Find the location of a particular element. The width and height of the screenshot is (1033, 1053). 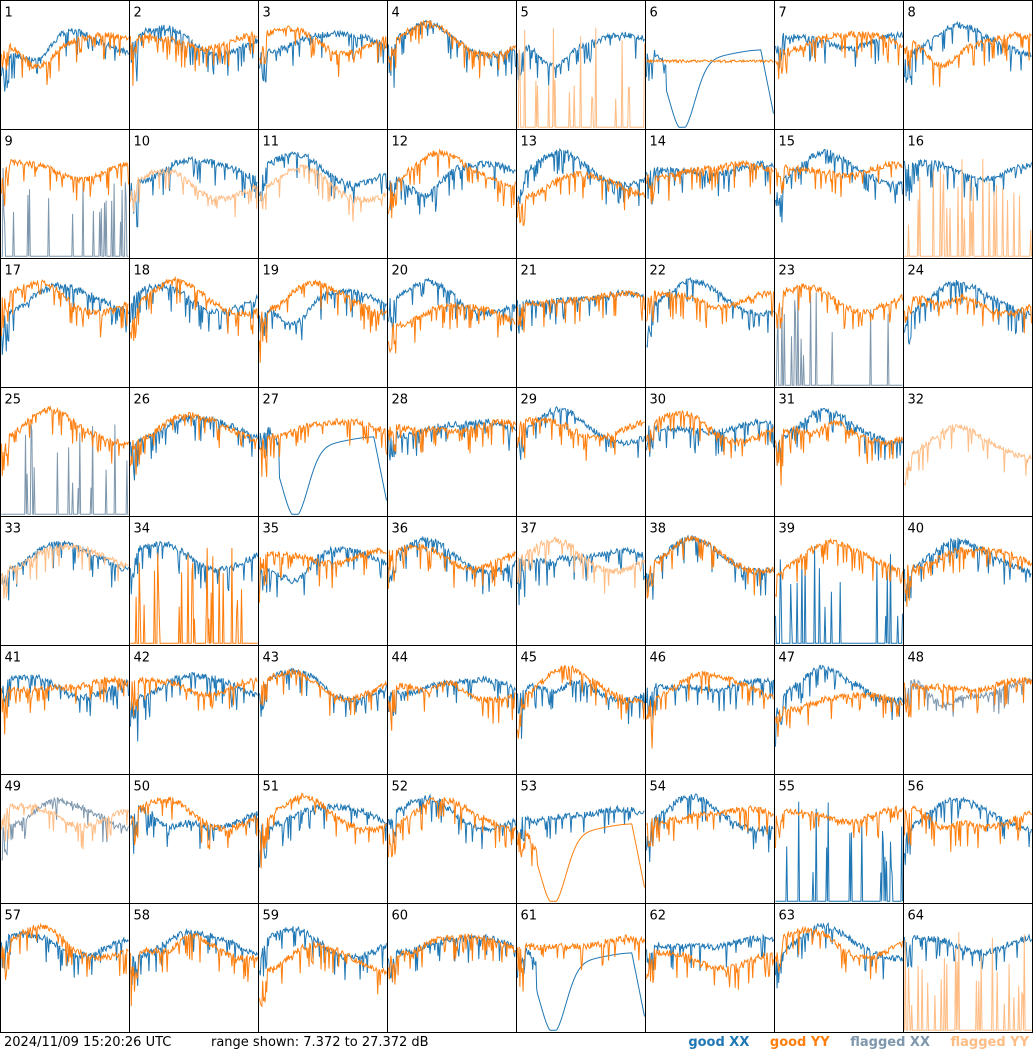

panel-61: 61 is located at coordinates (581, 968).